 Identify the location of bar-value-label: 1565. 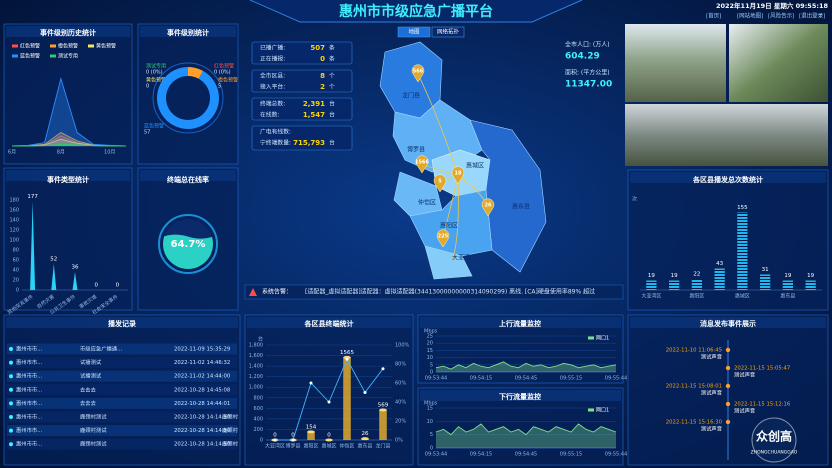
(347, 353).